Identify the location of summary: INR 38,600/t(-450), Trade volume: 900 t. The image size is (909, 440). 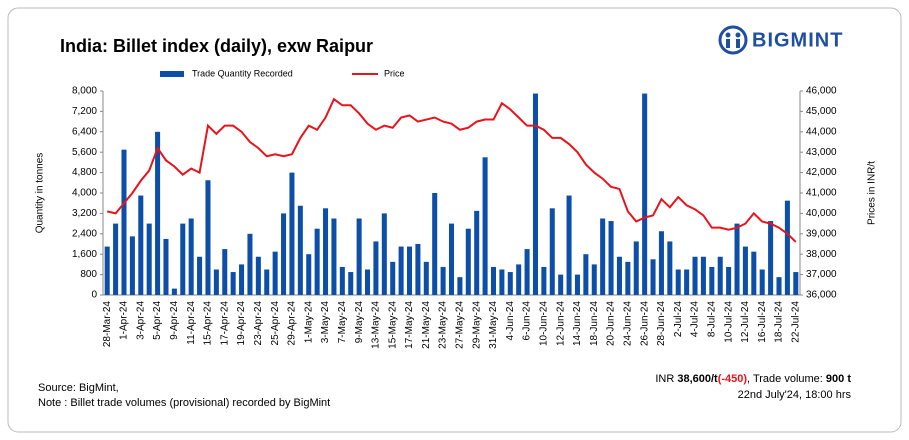
(753, 379).